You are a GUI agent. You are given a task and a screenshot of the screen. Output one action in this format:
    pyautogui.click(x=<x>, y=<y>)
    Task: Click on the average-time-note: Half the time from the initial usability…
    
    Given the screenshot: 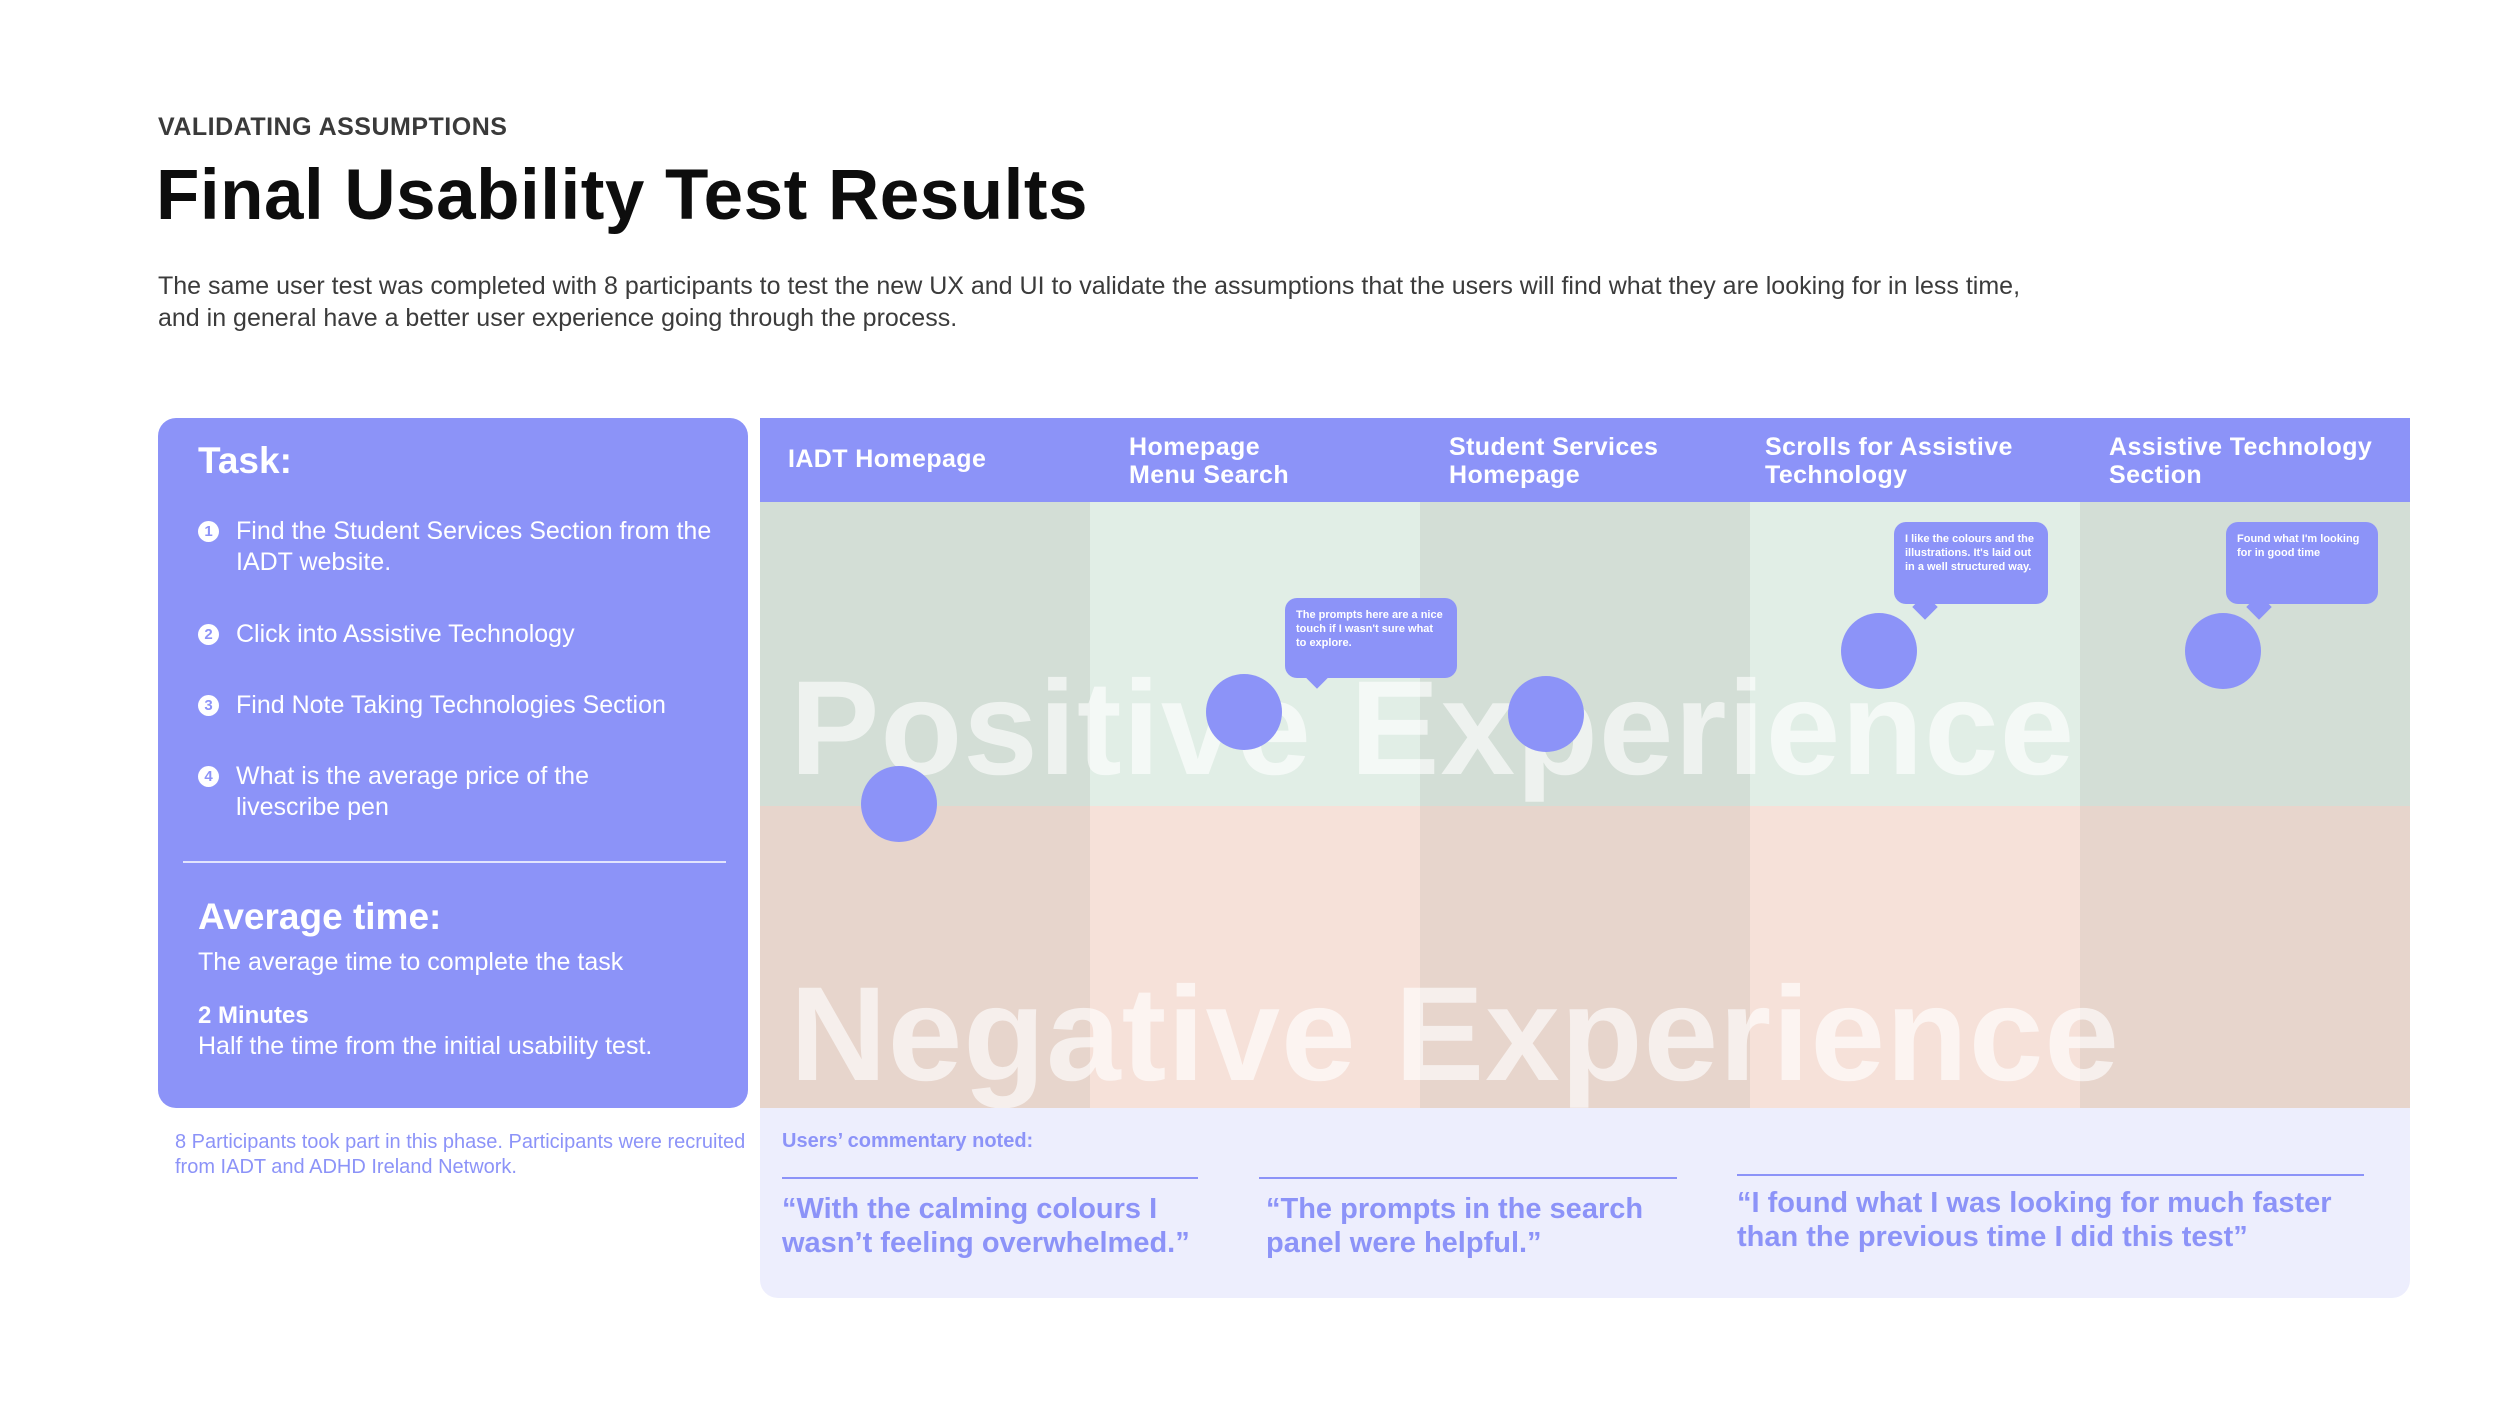 What is the action you would take?
    pyautogui.click(x=425, y=1046)
    